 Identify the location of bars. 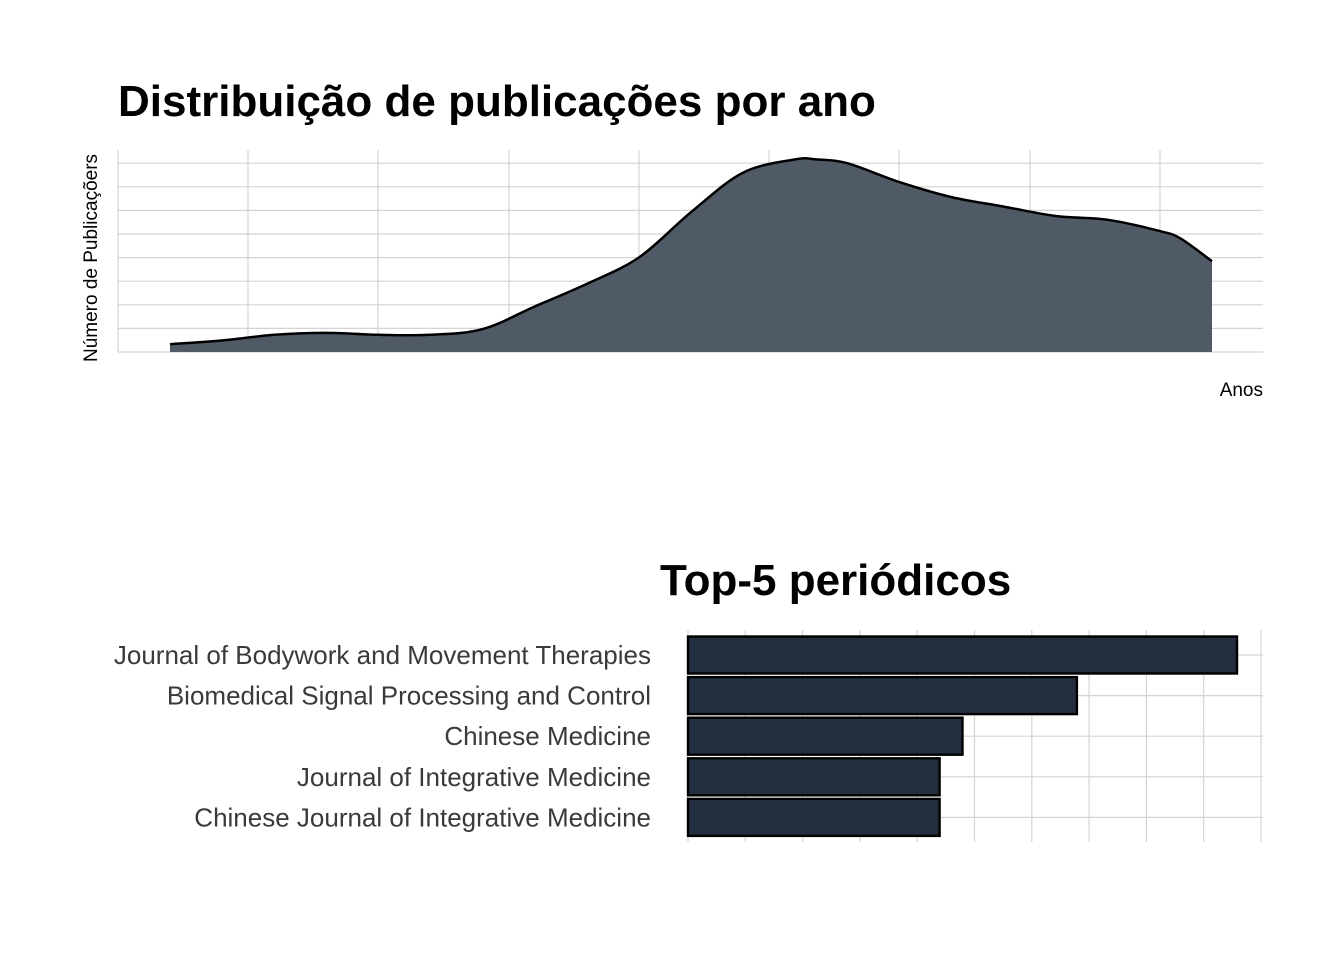
(962, 736).